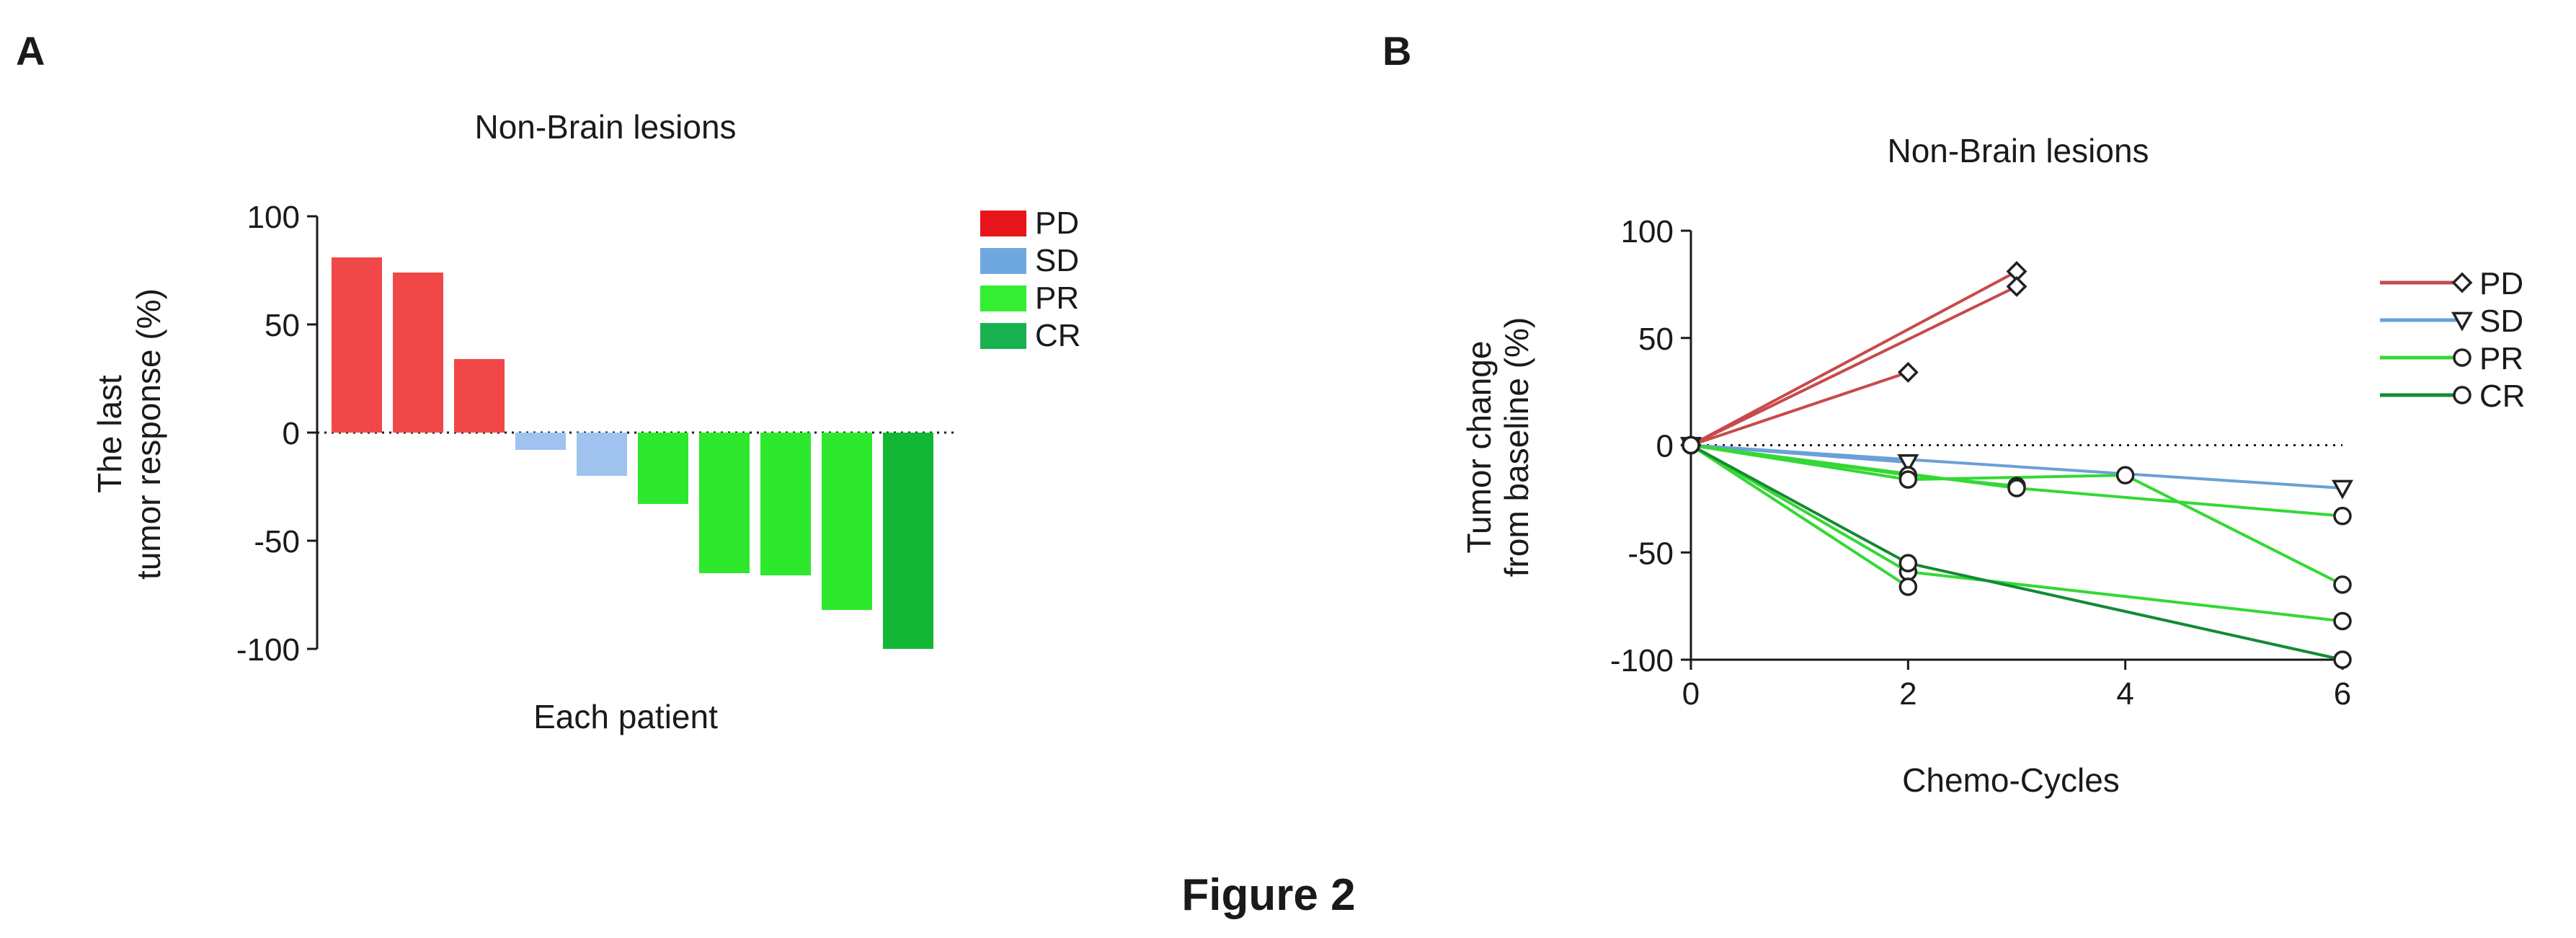 This screenshot has width=2576, height=938. Describe the element at coordinates (2501, 321) in the screenshot. I see `chart-b-legend-label: SD` at that location.